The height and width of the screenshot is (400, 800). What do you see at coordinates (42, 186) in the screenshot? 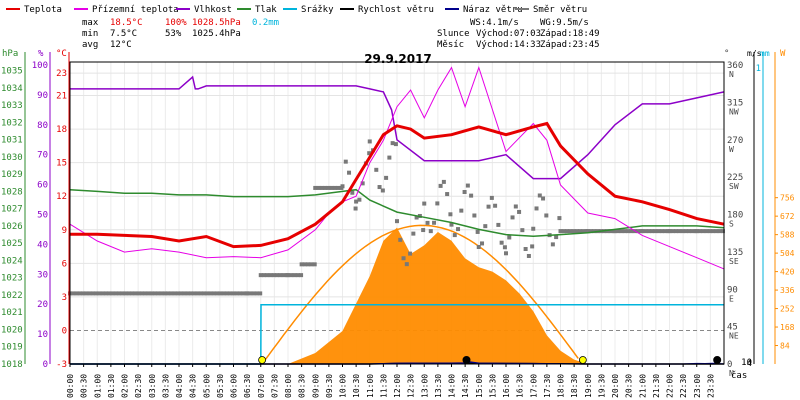
I see `axis-pct-tick: 60` at bounding box center [42, 186].